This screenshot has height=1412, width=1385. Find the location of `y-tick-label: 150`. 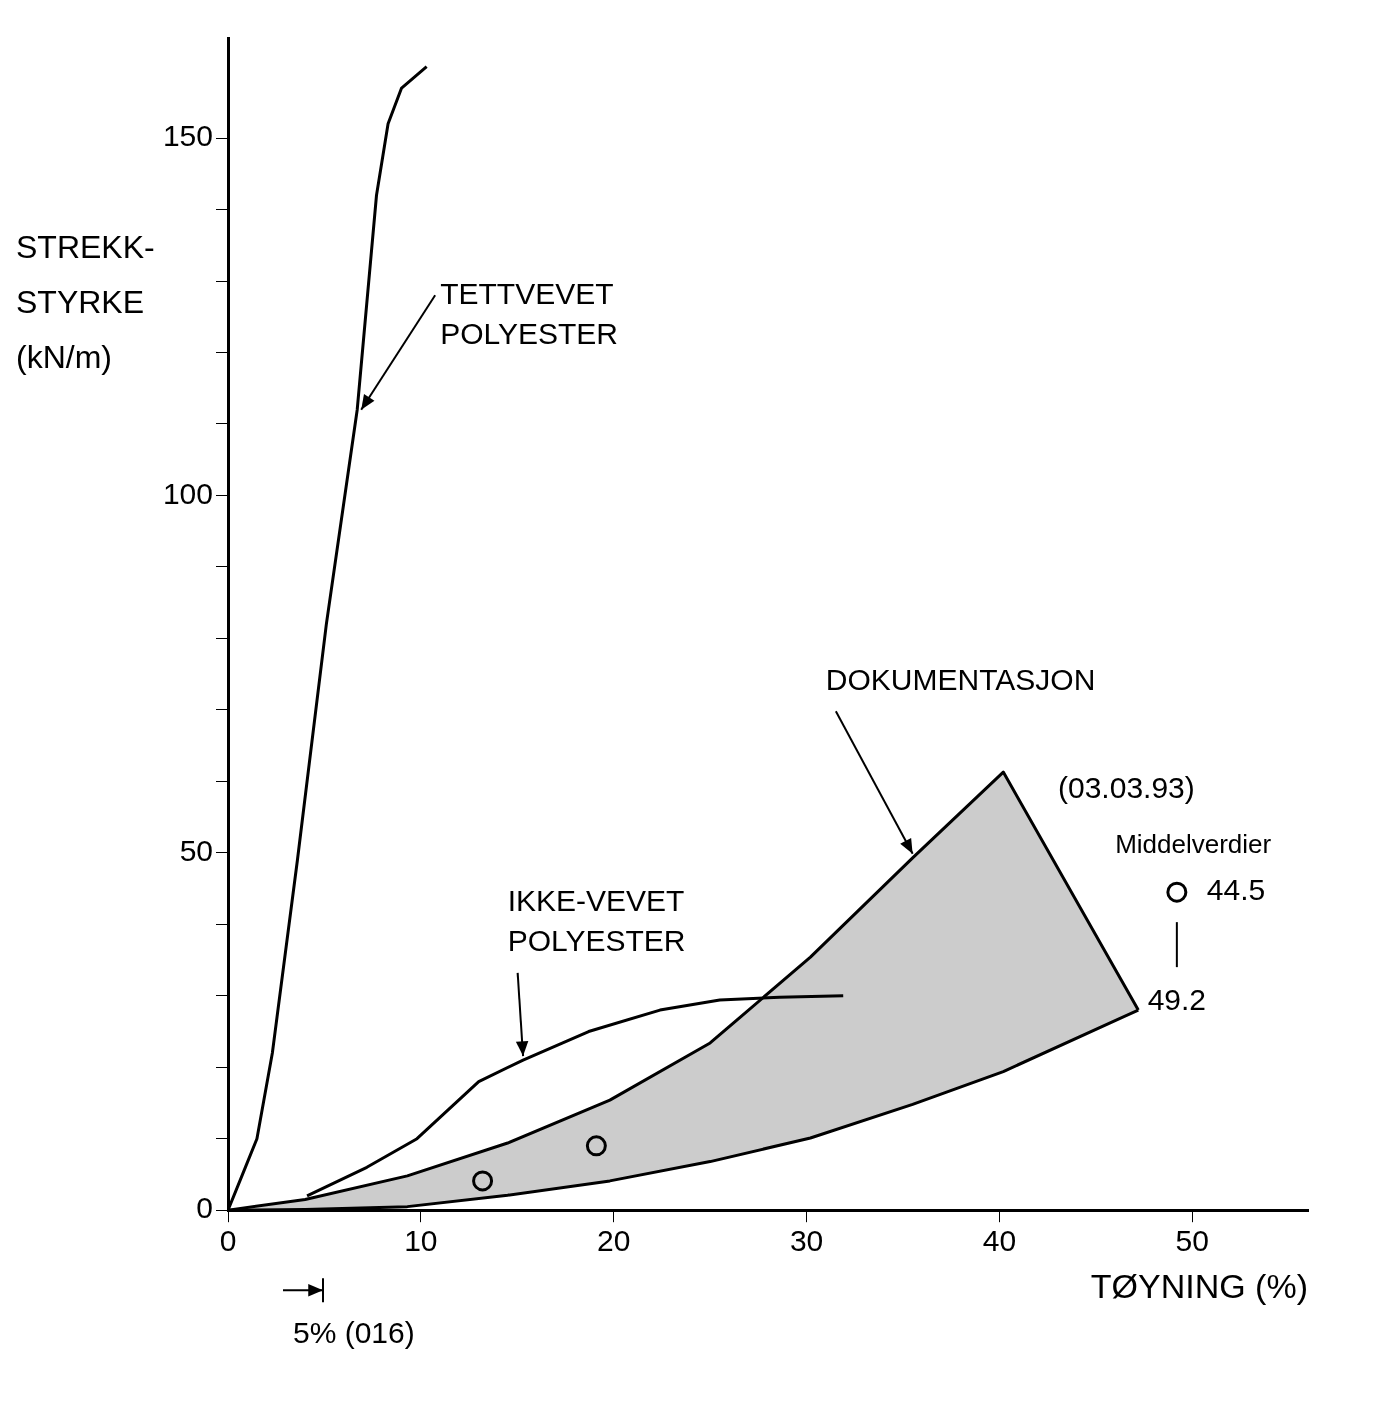

y-tick-label: 150 is located at coordinates (187, 136).